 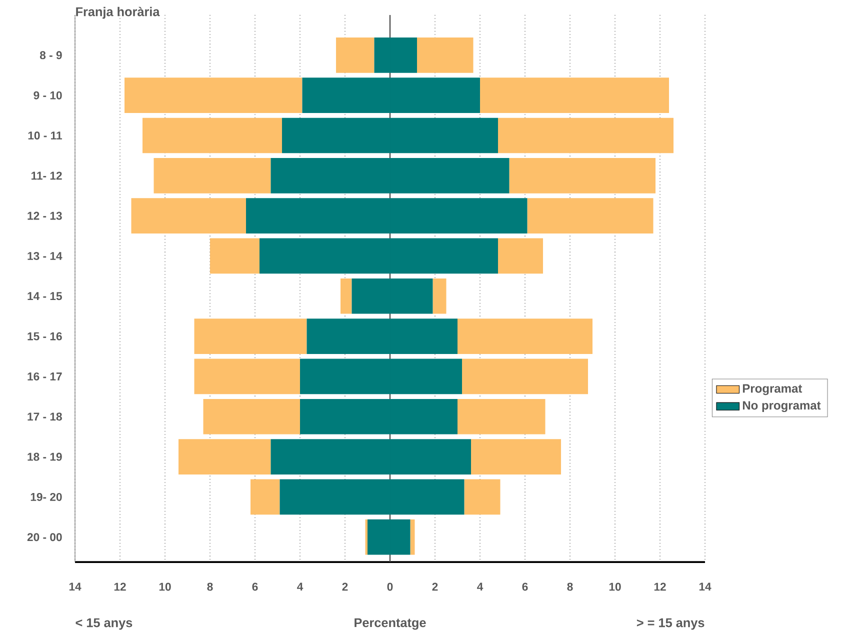 I want to click on y-tick-label: 13 - 14, so click(x=45, y=256).